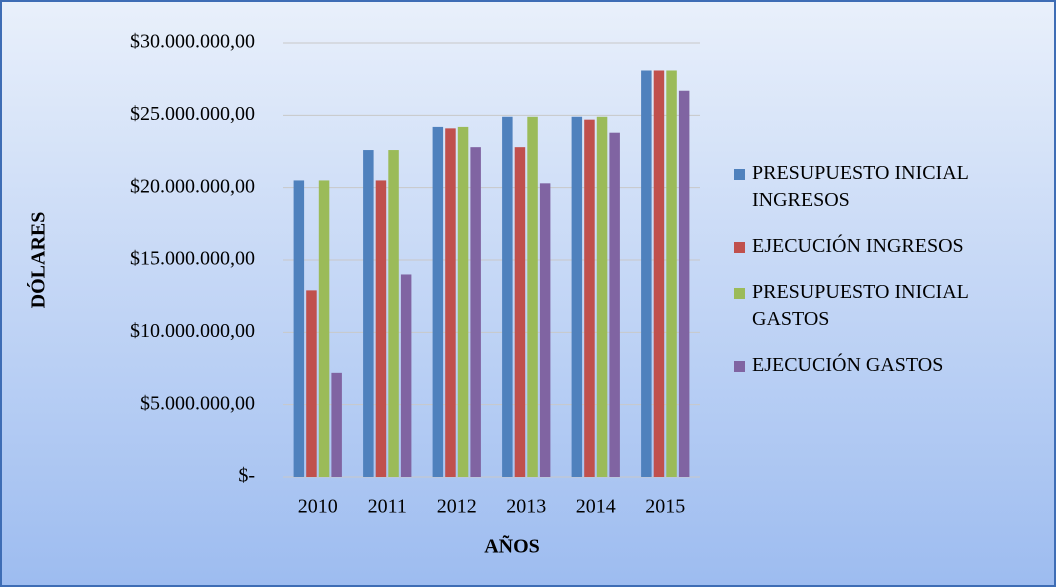 This screenshot has height=587, width=1056. What do you see at coordinates (192, 186) in the screenshot?
I see `y-tick-label: $20.000.000,00` at bounding box center [192, 186].